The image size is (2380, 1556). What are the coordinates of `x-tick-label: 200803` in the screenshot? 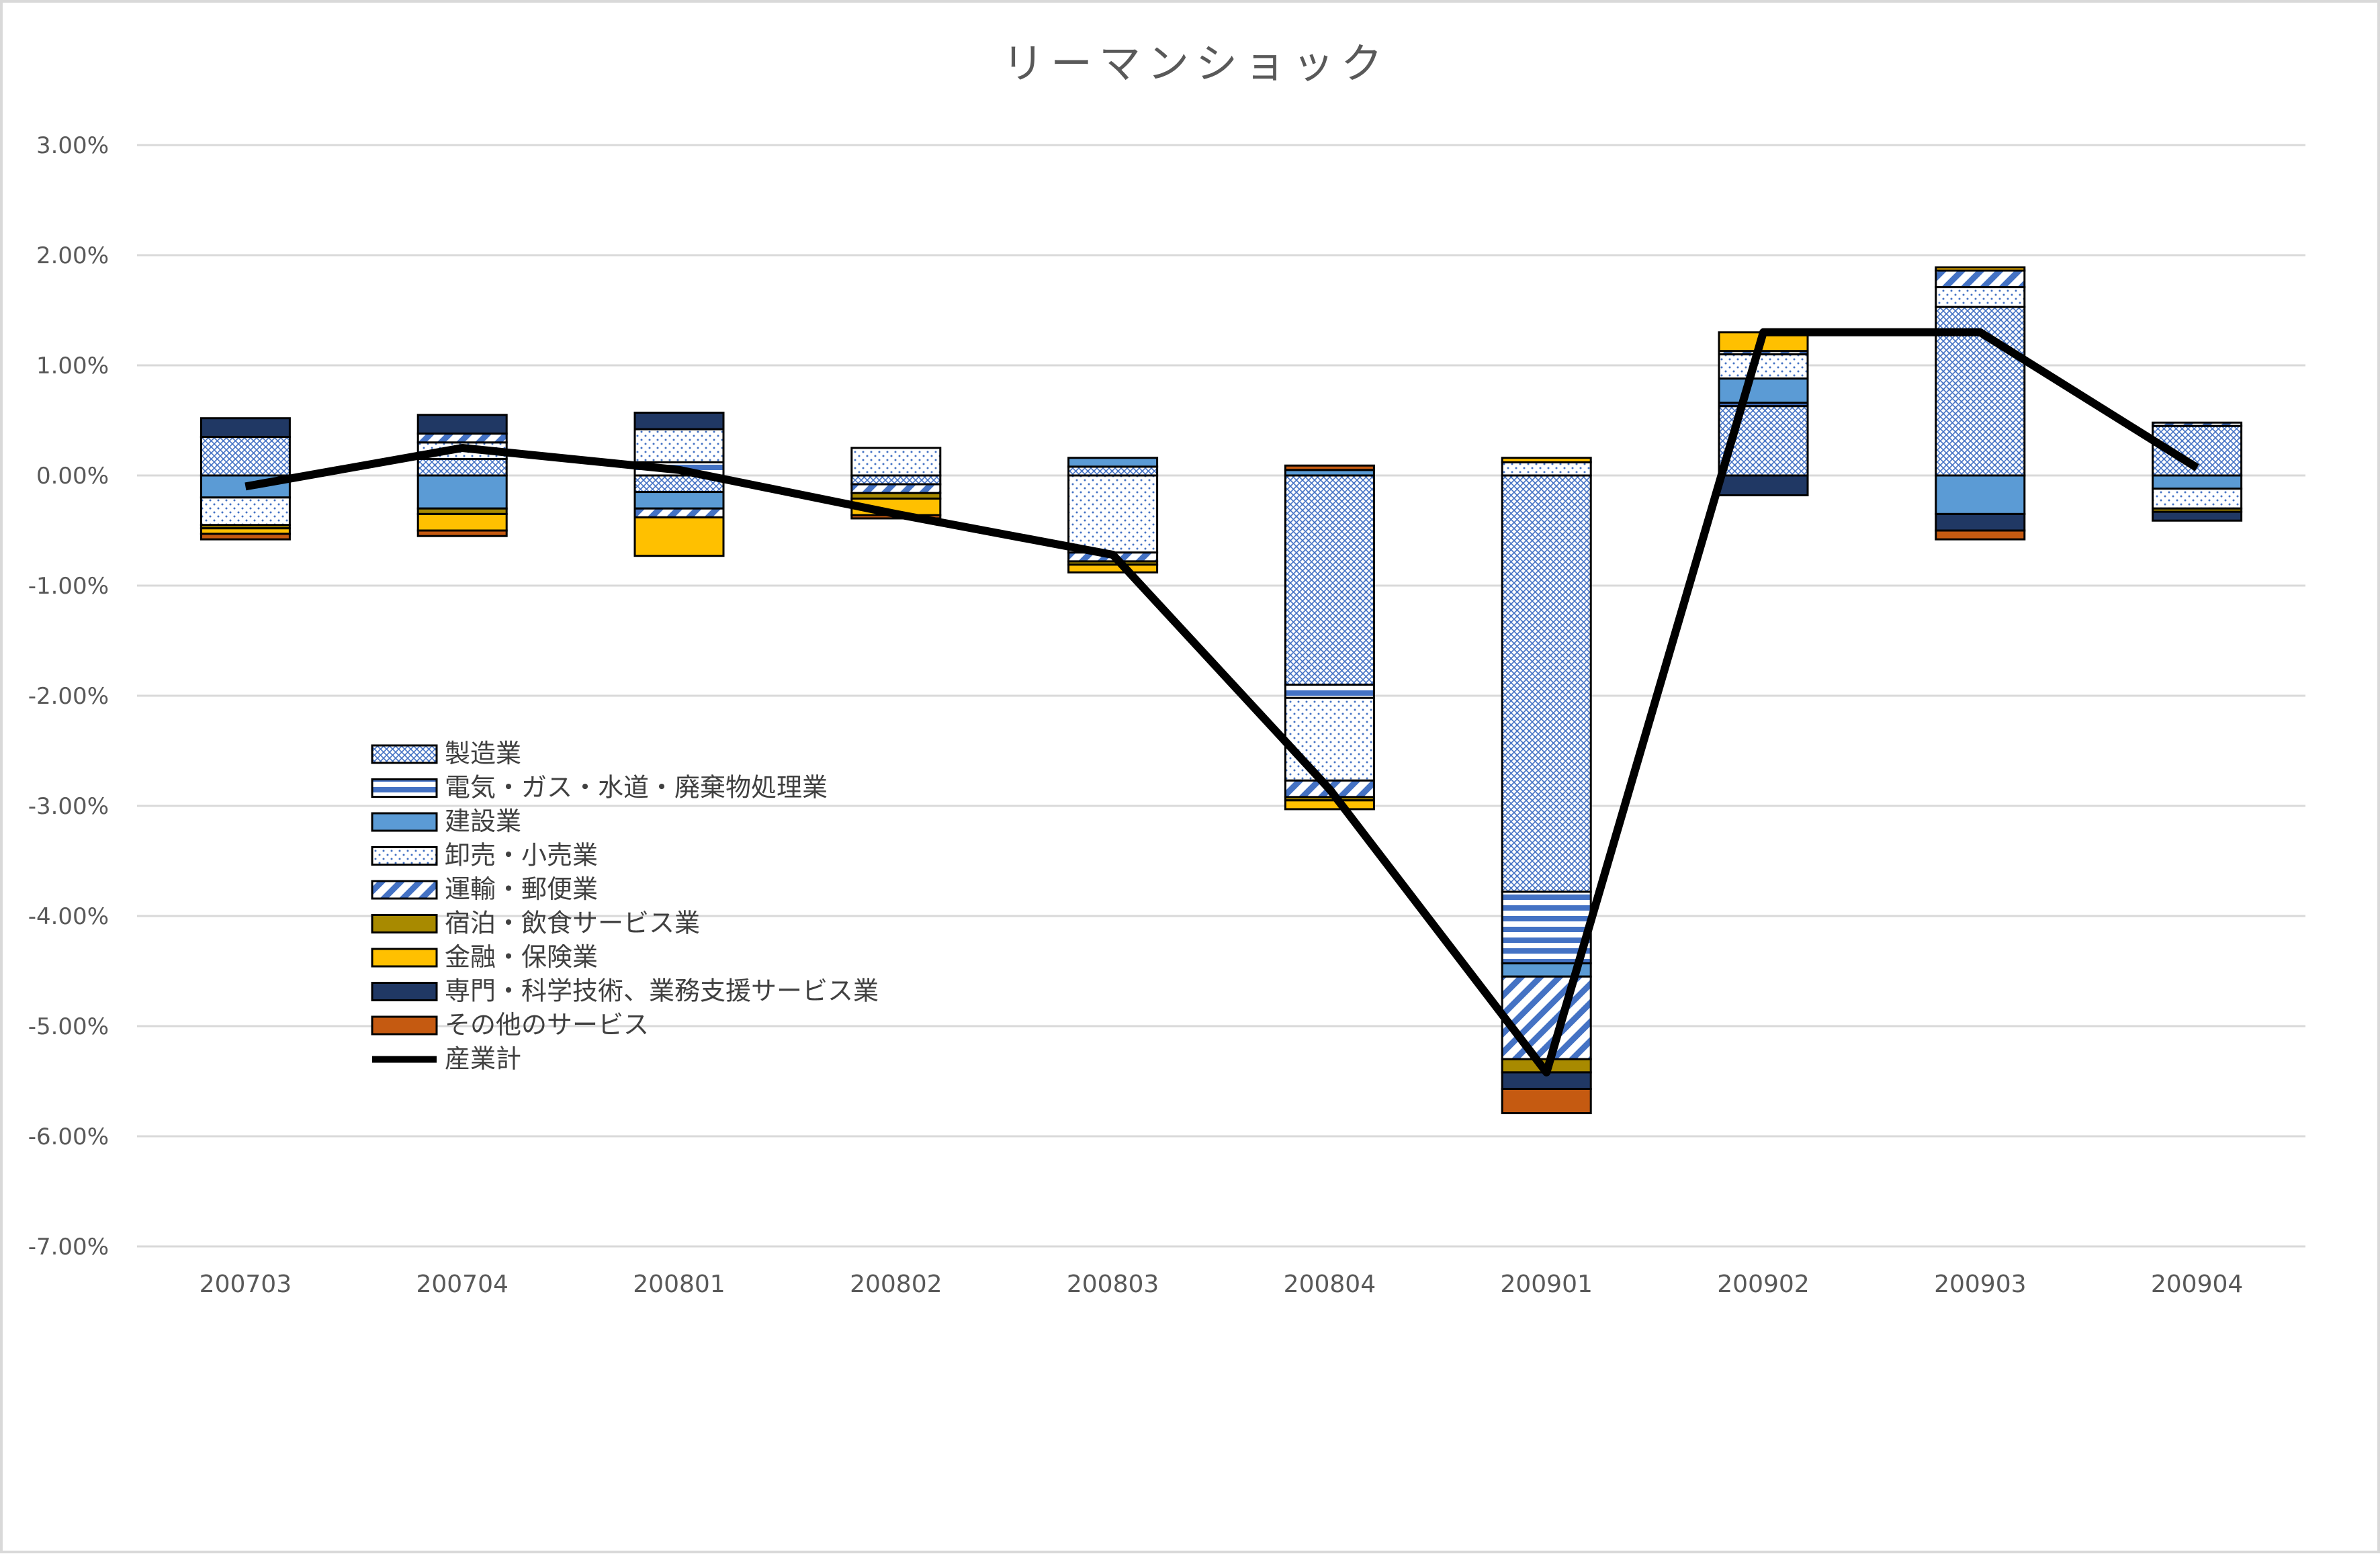 It's located at (1113, 1284).